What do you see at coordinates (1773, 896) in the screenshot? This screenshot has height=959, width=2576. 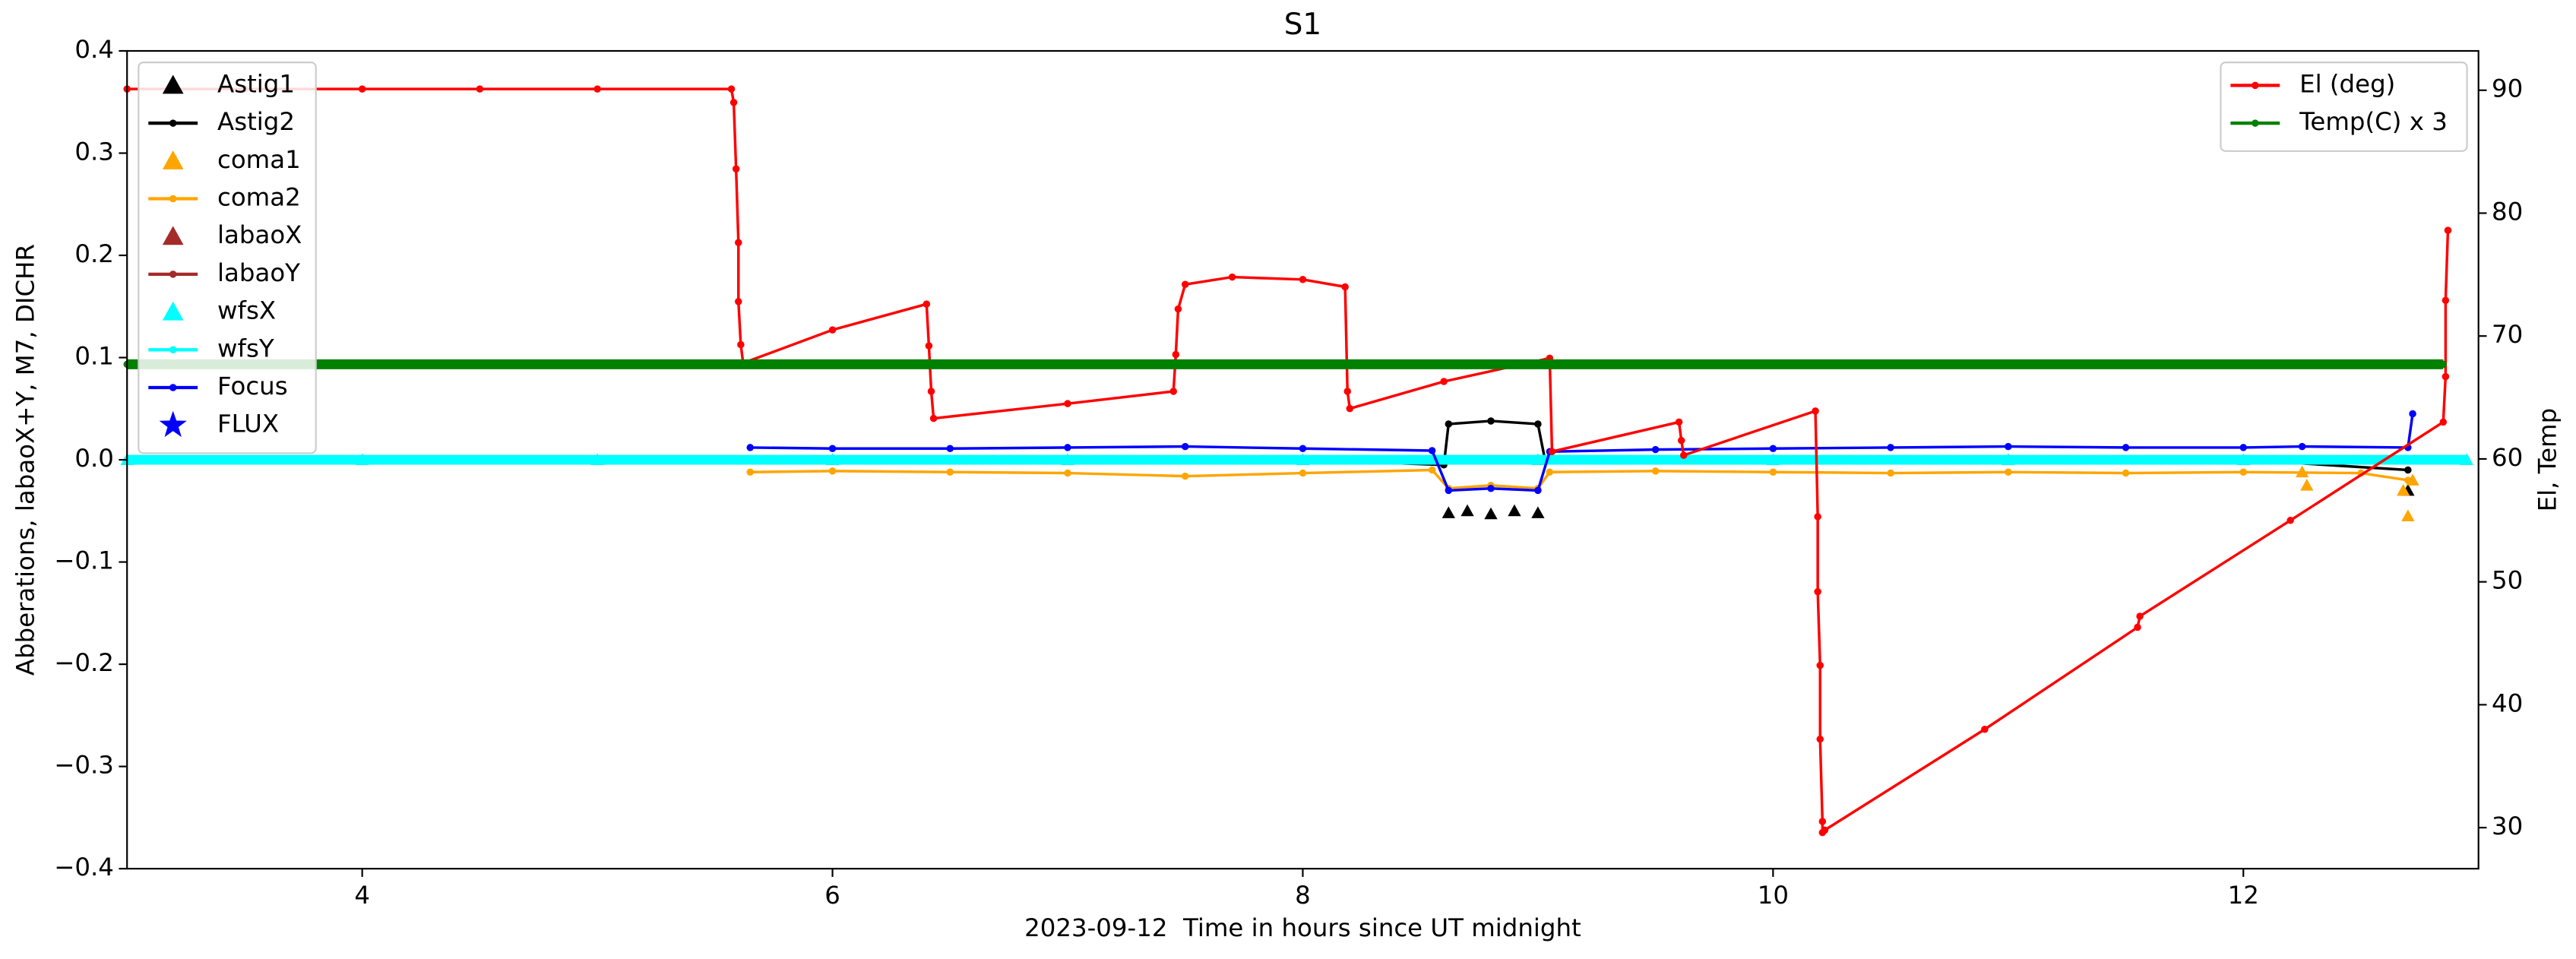 I see `x-tick-label: 10` at bounding box center [1773, 896].